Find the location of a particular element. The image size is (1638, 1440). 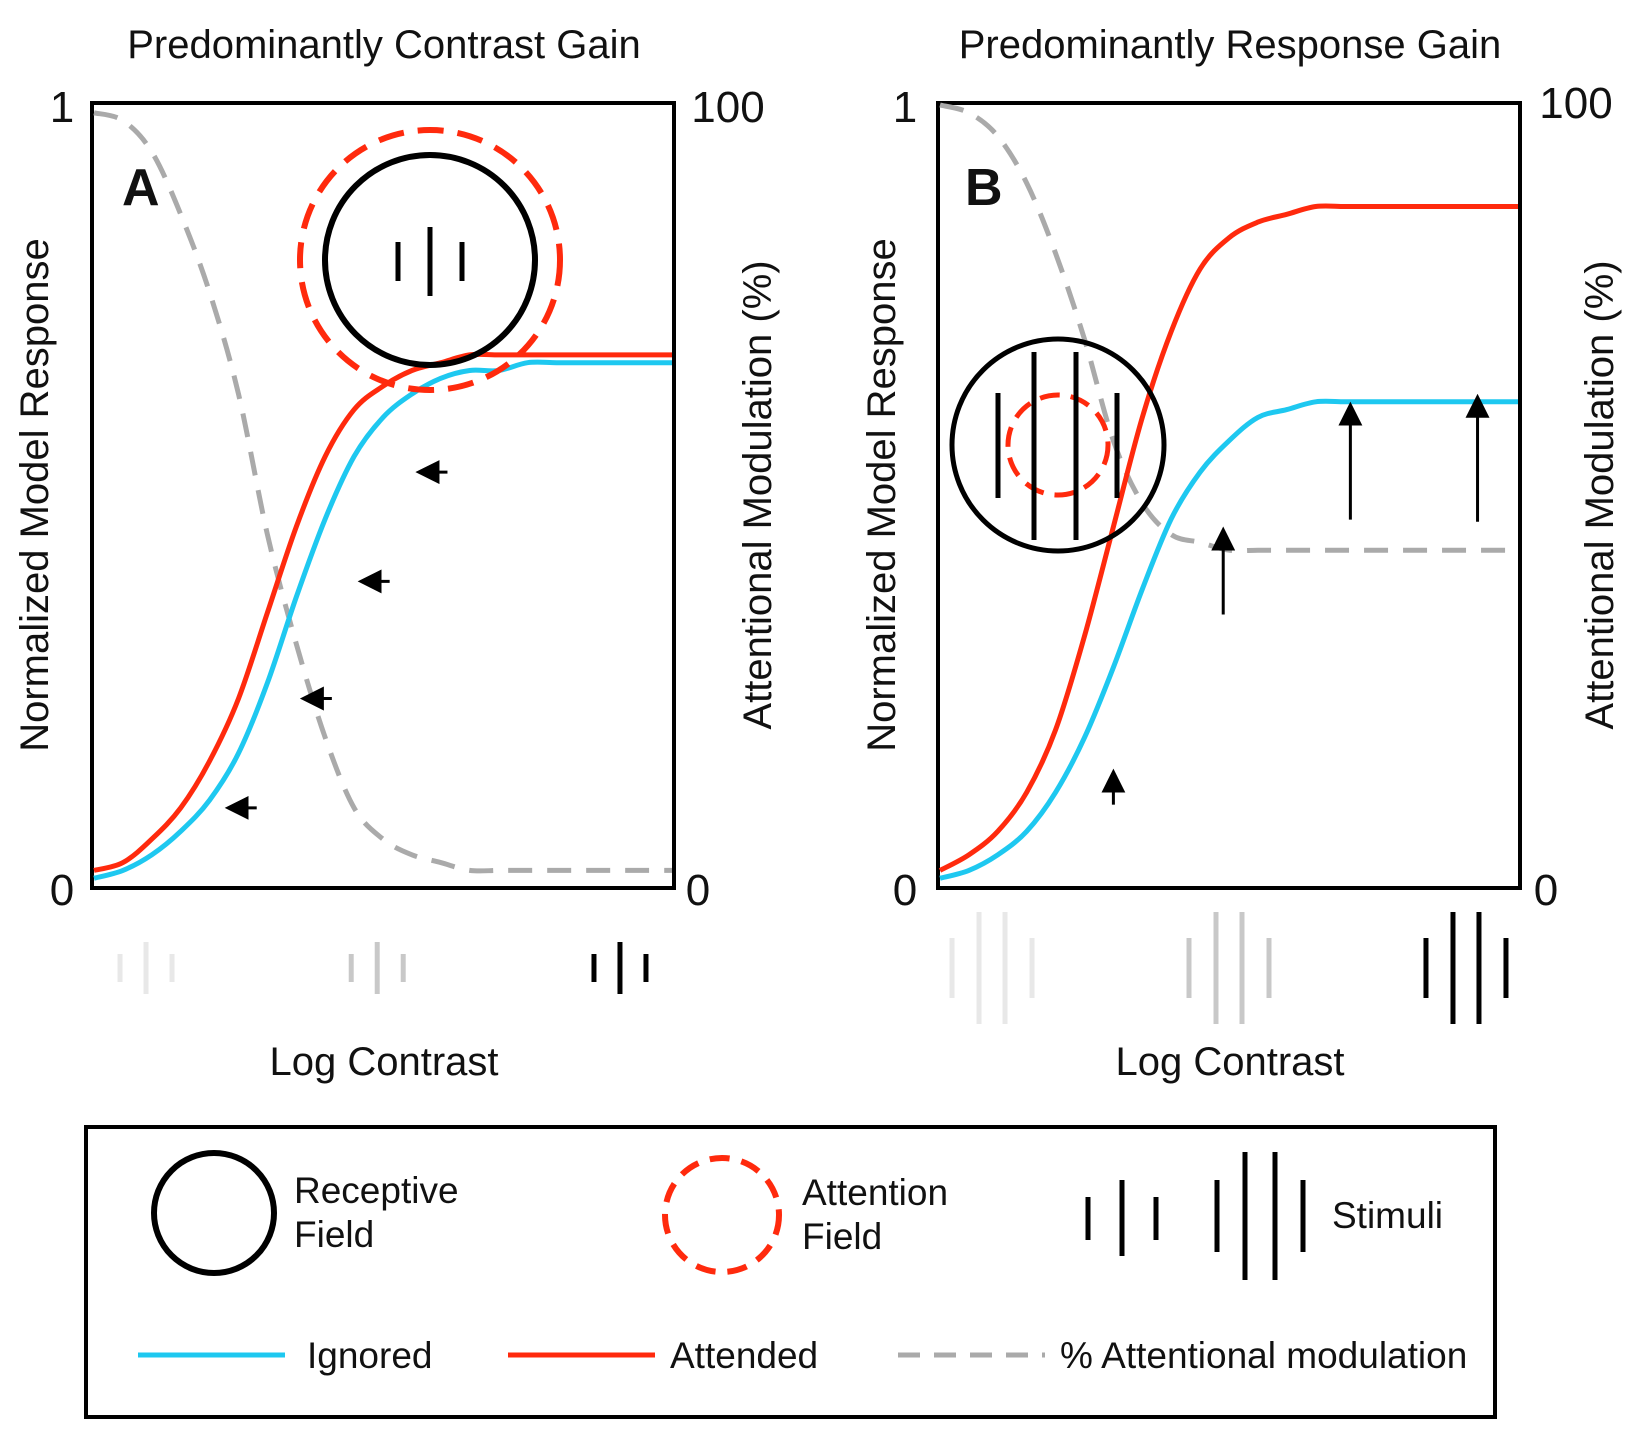

panel-a-y-tick-bottom: 0 is located at coordinates (62, 890).